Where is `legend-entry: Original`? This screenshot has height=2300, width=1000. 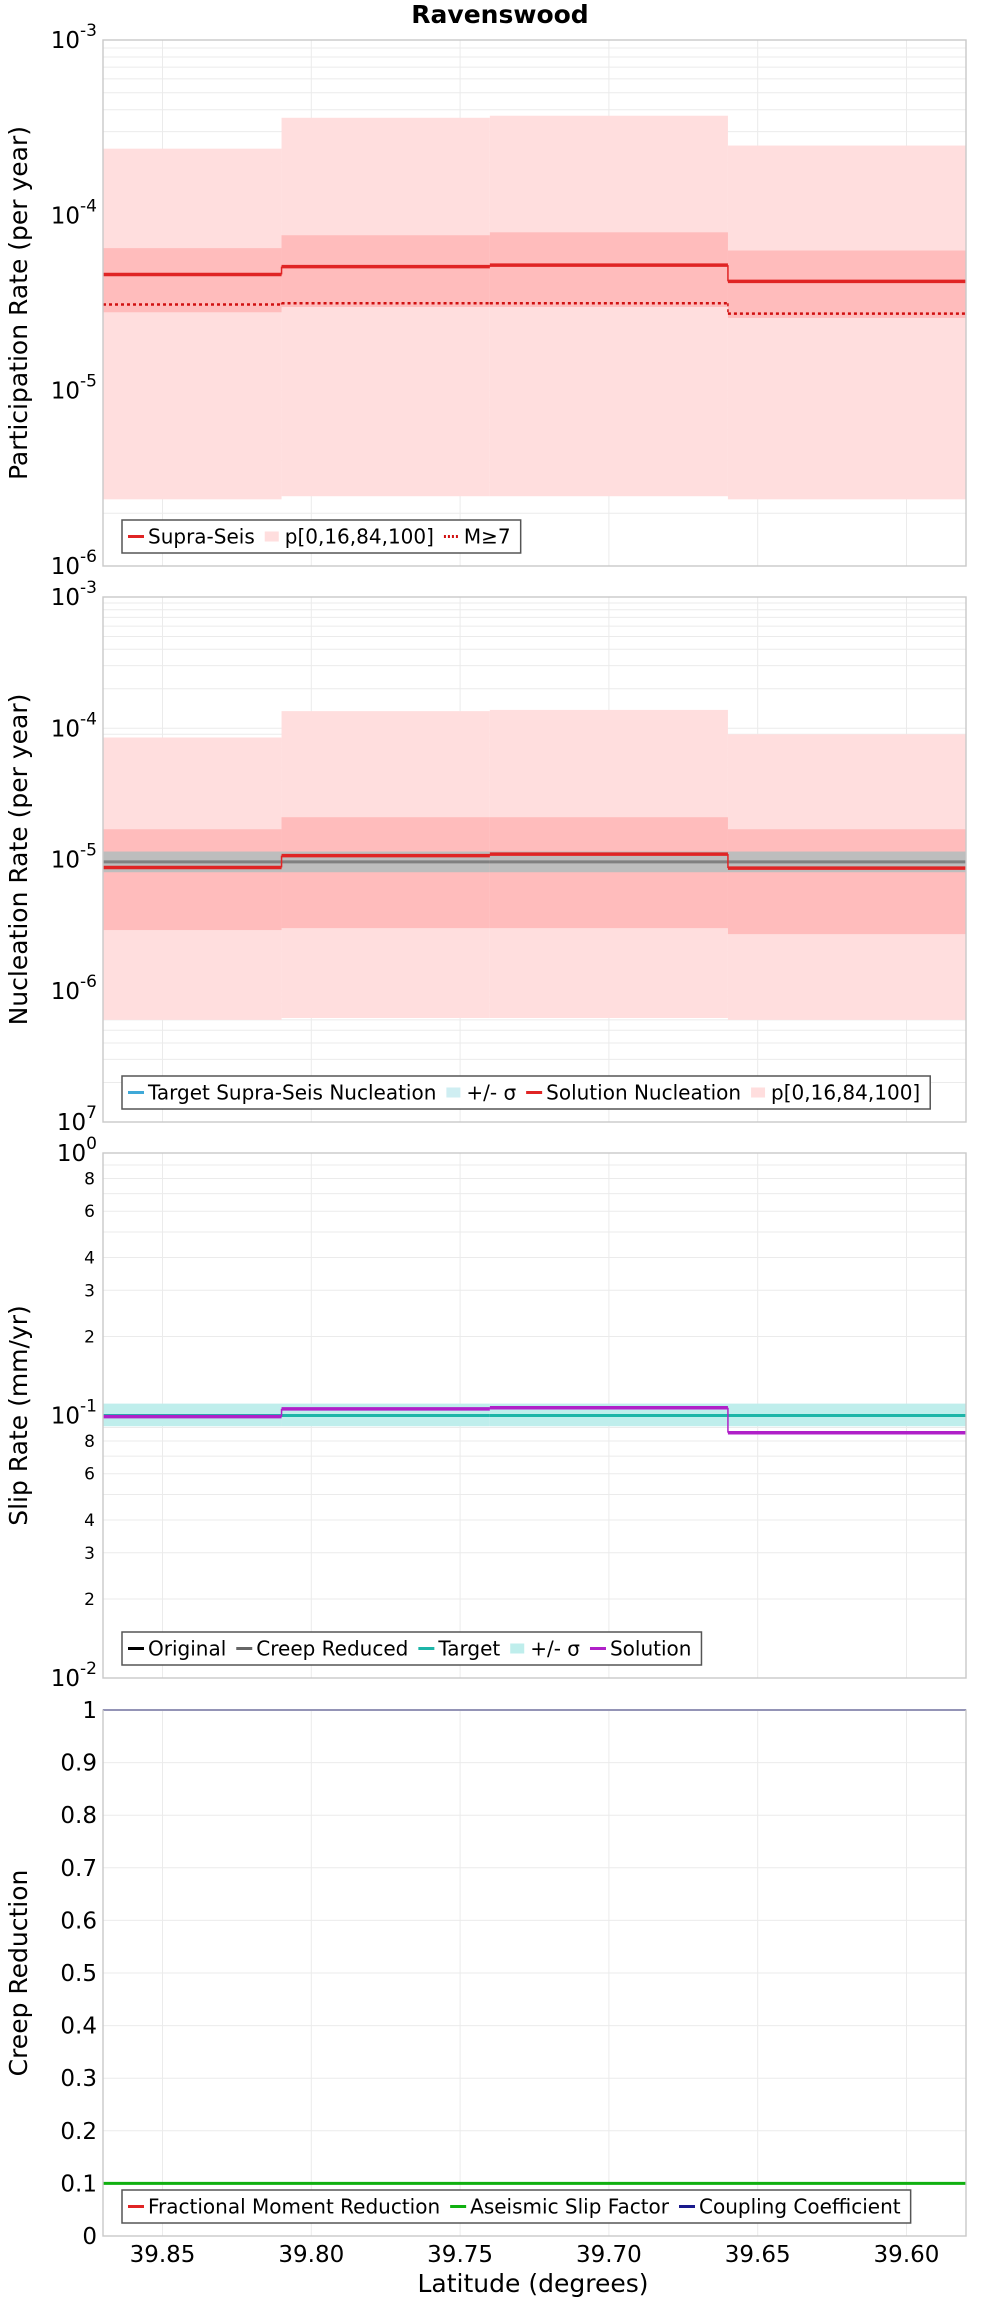
legend-entry: Original is located at coordinates (177, 1649).